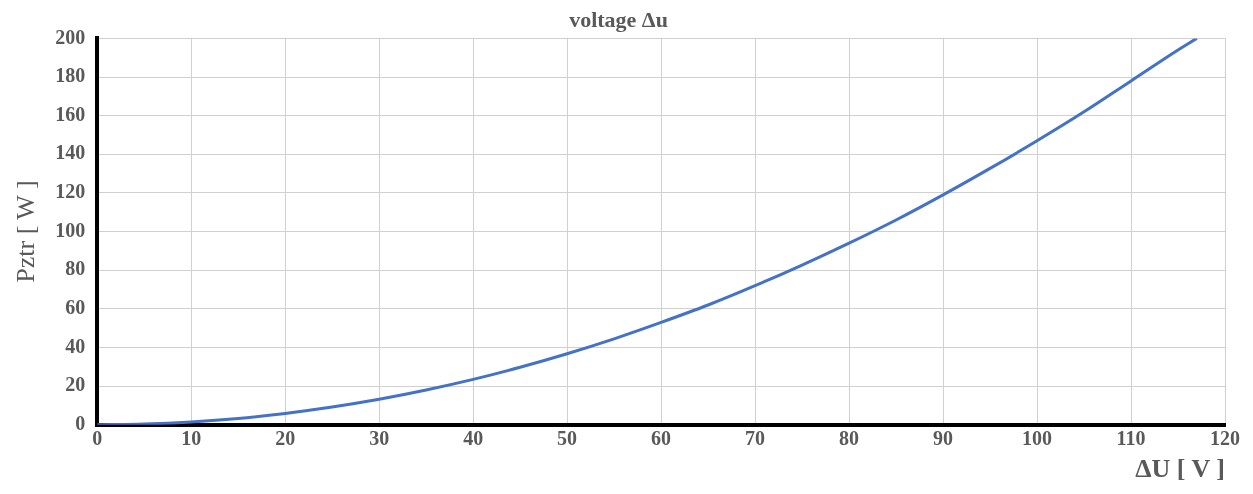  What do you see at coordinates (755, 437) in the screenshot?
I see `x-tick-label: 70` at bounding box center [755, 437].